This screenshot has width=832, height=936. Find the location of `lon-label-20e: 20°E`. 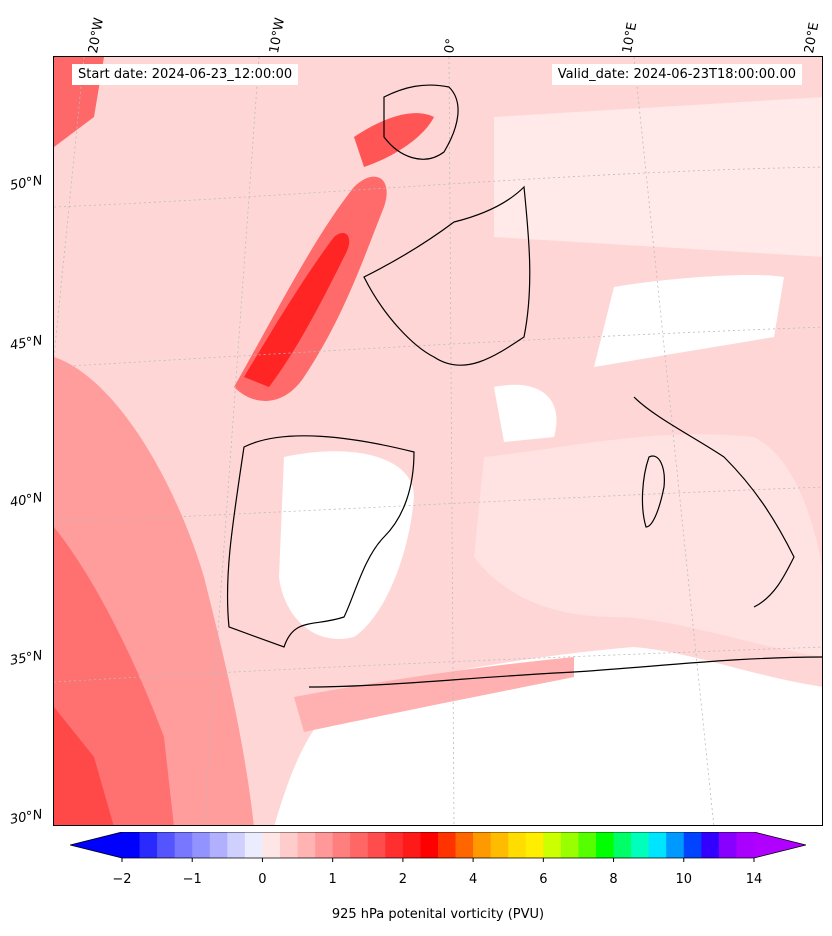

lon-label-20e: 20°E is located at coordinates (812, 38).